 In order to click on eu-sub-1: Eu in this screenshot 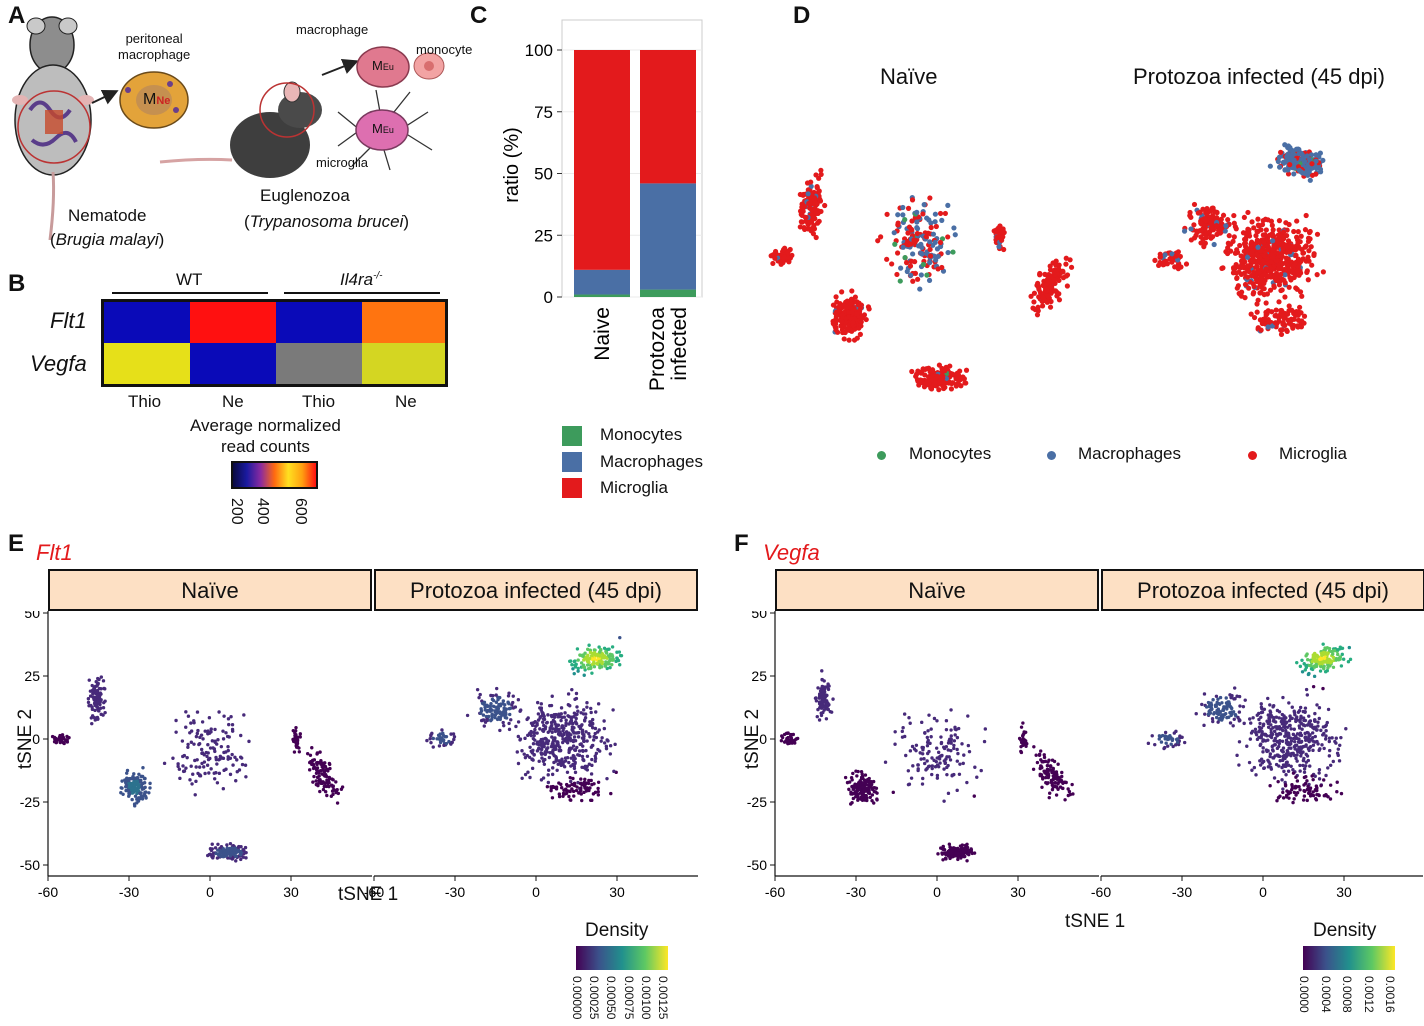, I will do `click(388, 67)`.